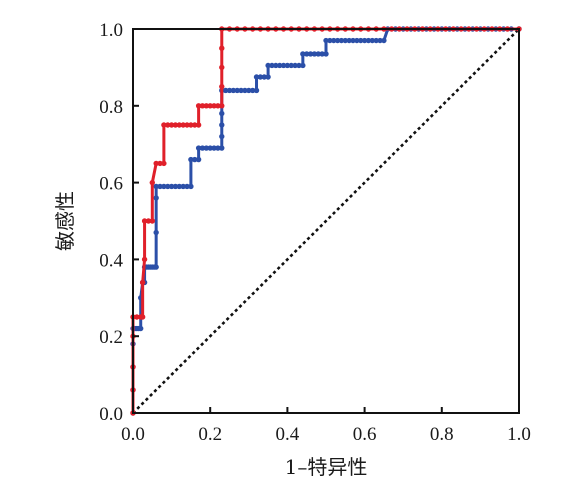 This screenshot has width=582, height=486. What do you see at coordinates (111, 337) in the screenshot?
I see `y-tick-label: 0.2` at bounding box center [111, 337].